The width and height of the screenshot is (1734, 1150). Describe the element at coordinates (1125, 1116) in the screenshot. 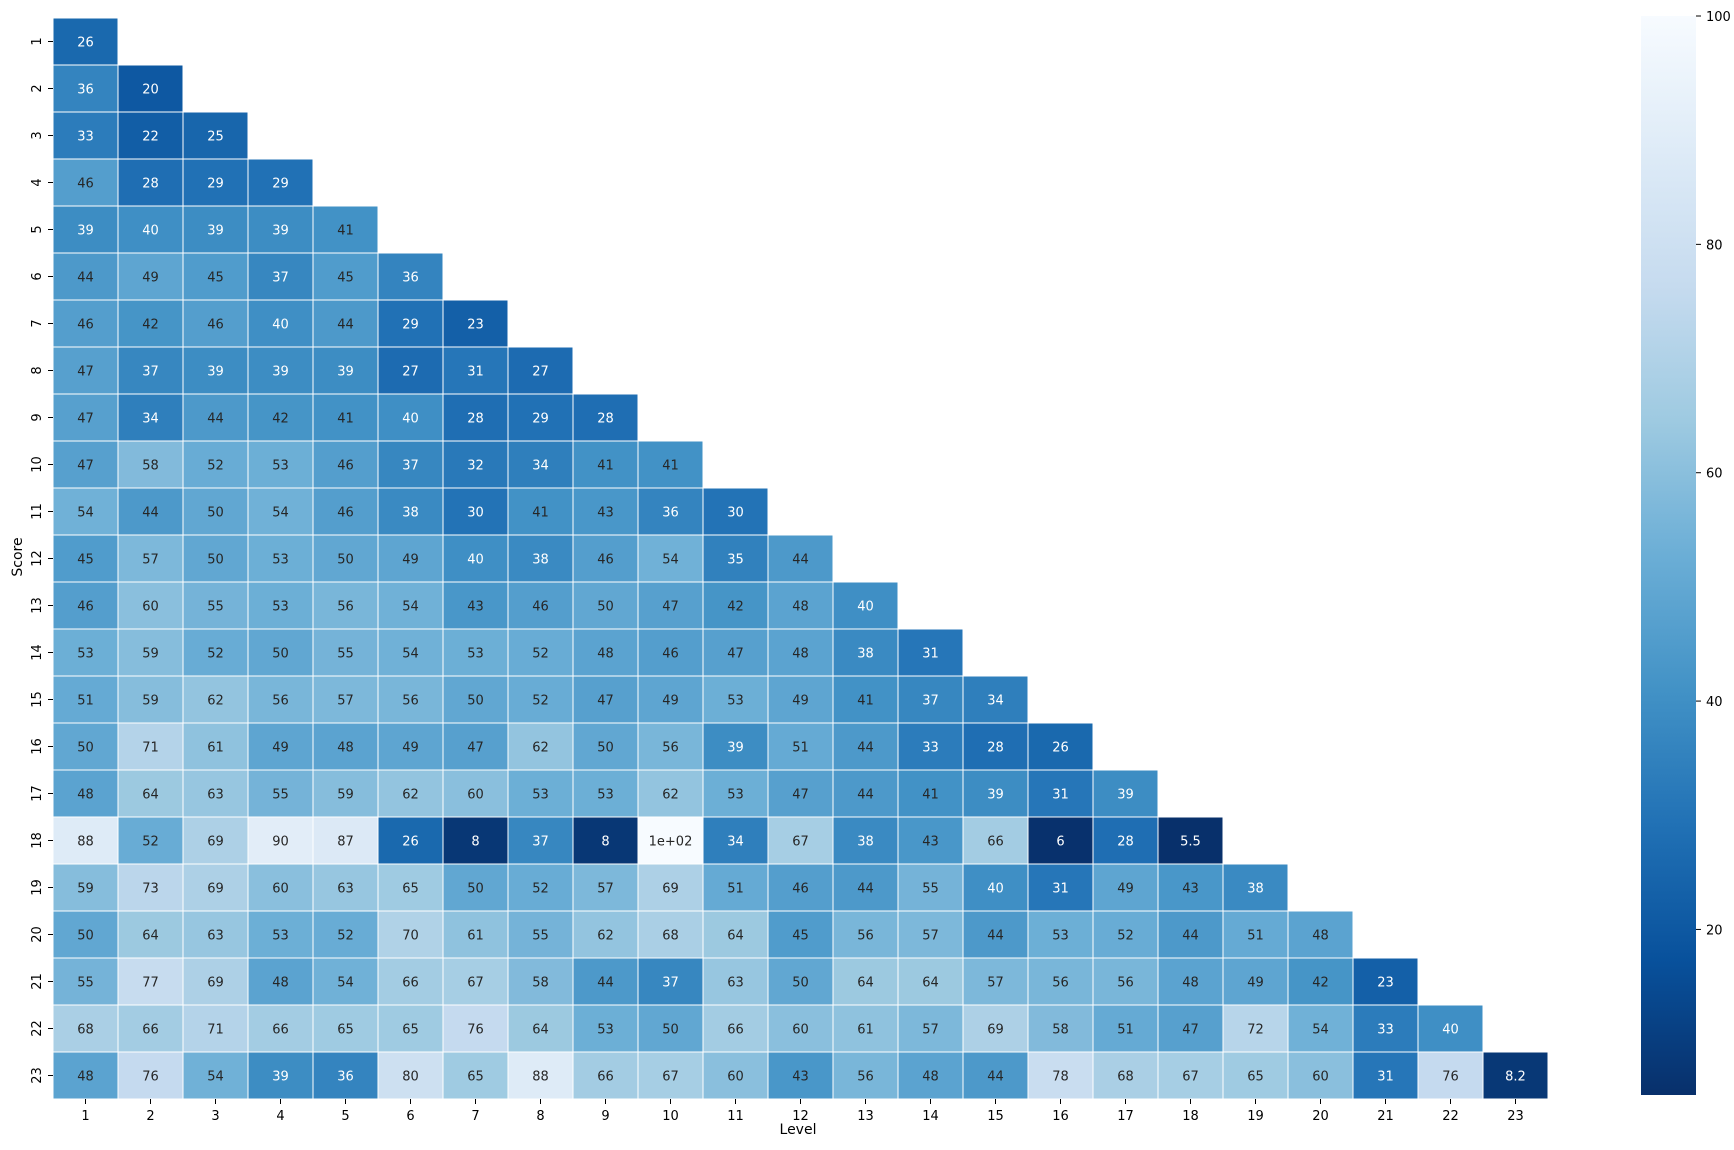

I see `x-tick-label: 17` at that location.